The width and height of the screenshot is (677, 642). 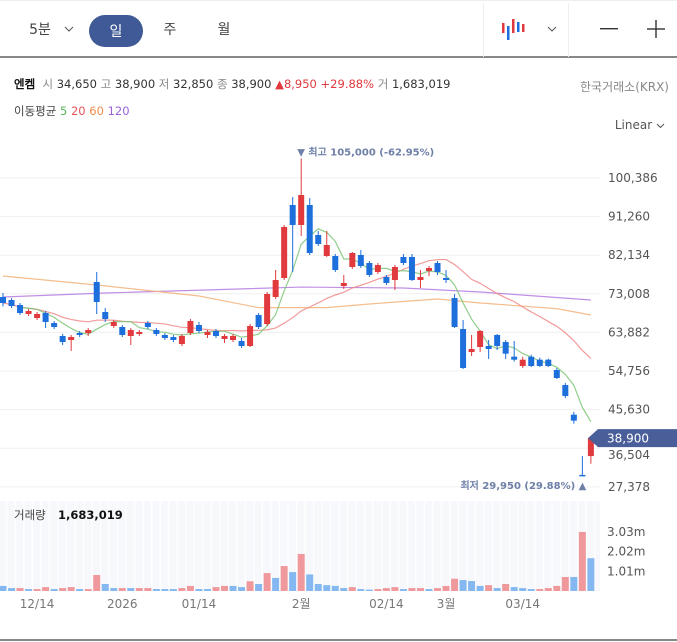 What do you see at coordinates (552, 29) in the screenshot?
I see `chart-type-chevron-down-icon` at bounding box center [552, 29].